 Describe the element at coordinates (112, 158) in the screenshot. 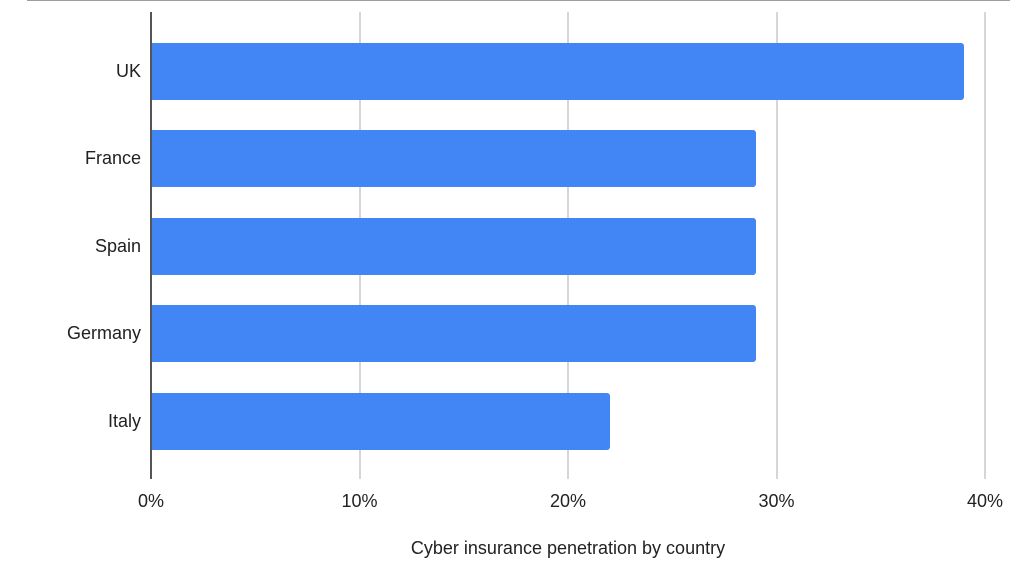

I see `category-label: France` at that location.